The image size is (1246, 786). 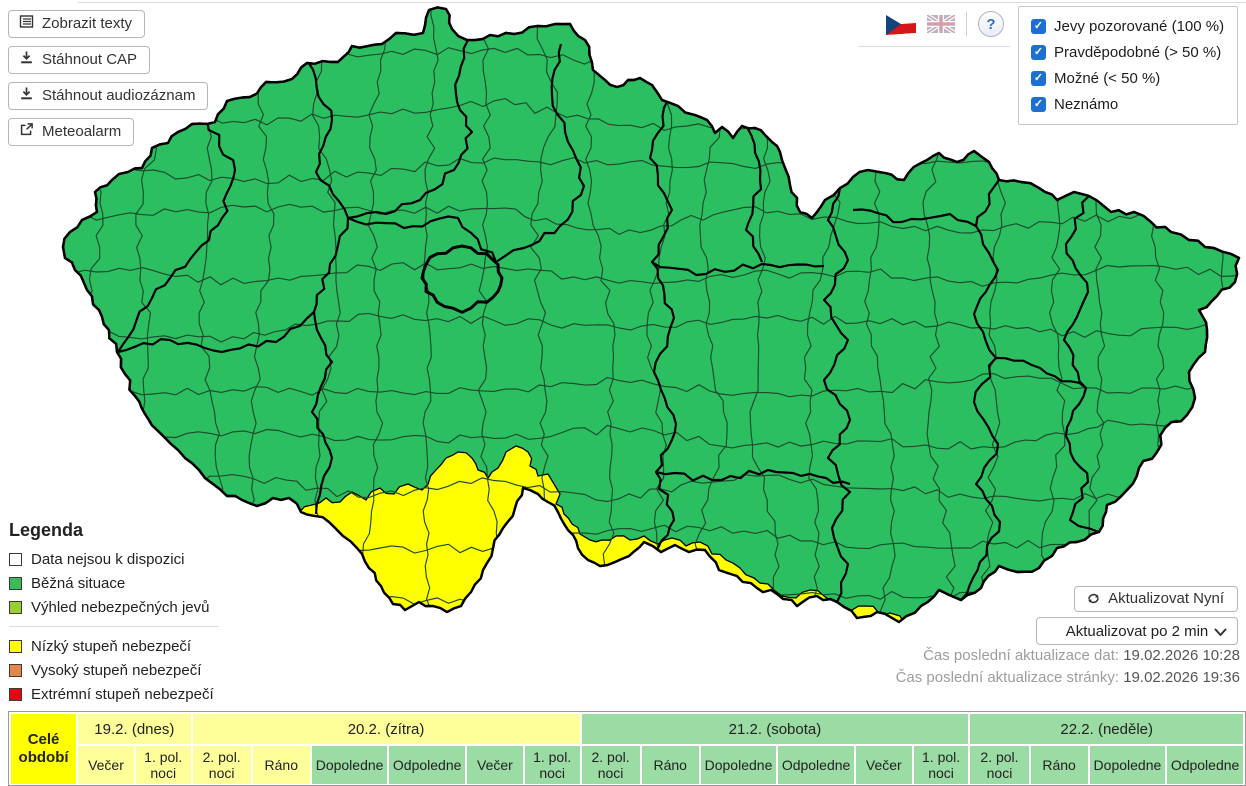 I want to click on czech-flag-icon, so click(x=901, y=24).